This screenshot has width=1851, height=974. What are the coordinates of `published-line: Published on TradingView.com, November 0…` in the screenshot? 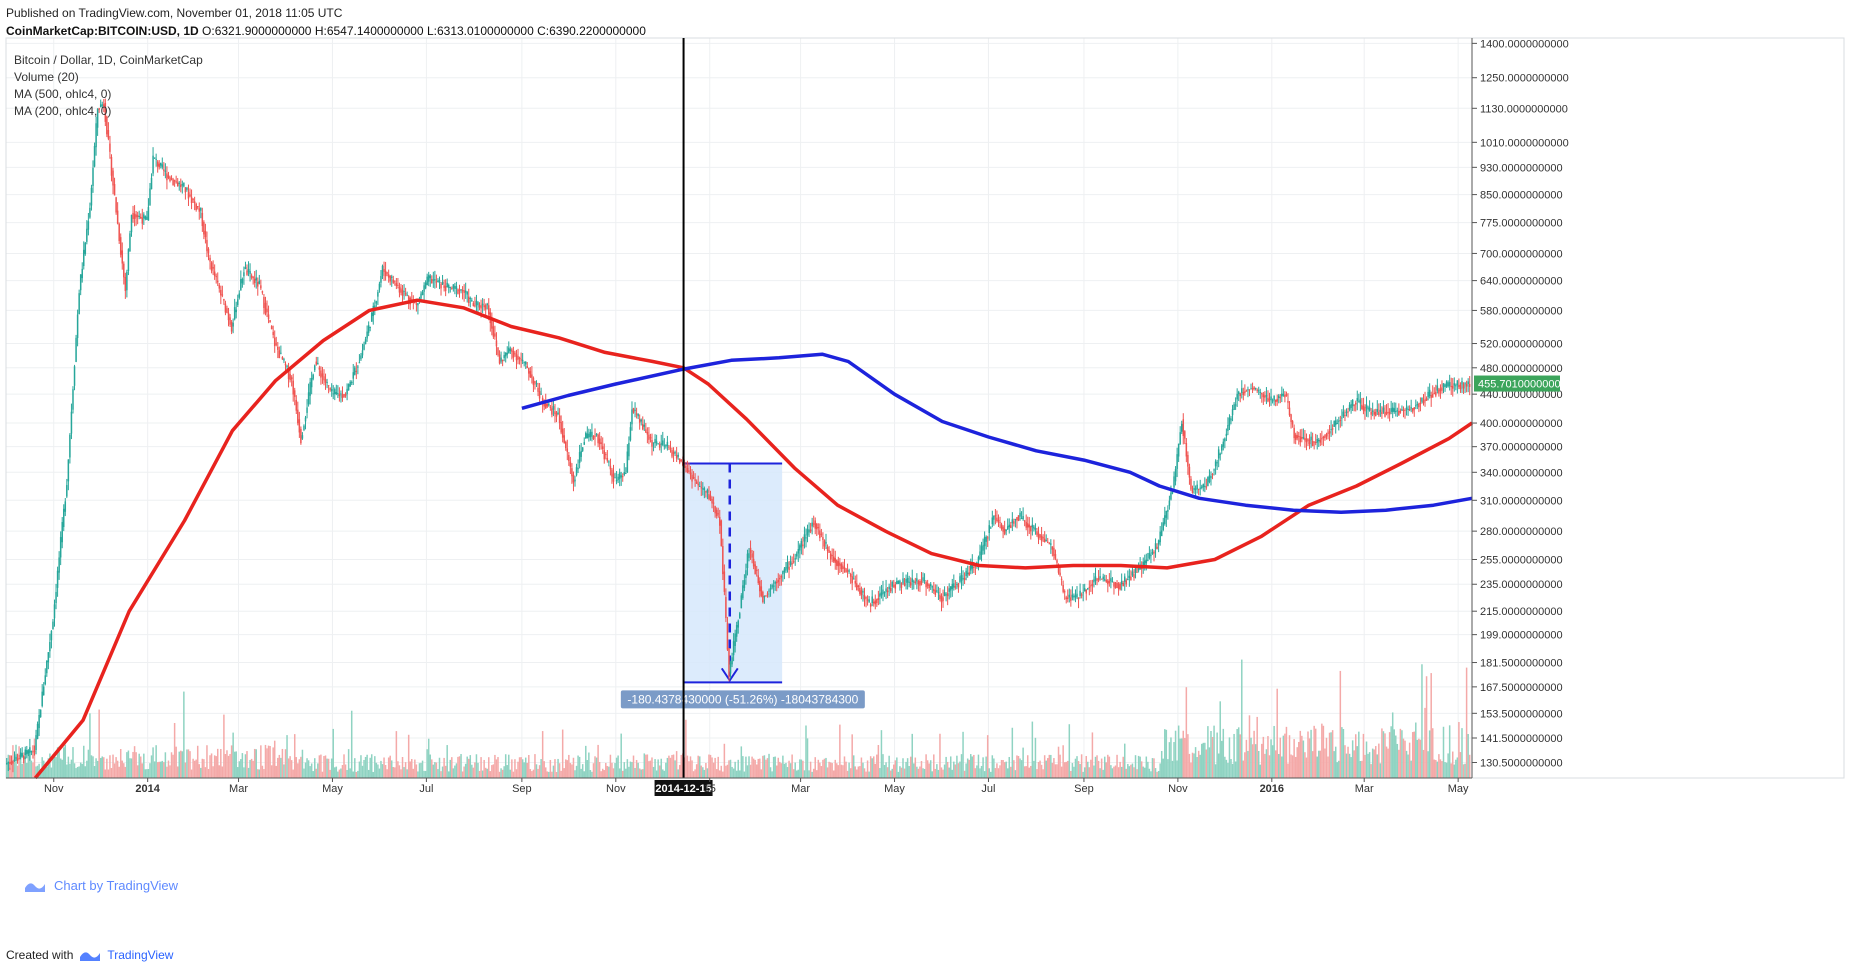 It's located at (174, 13).